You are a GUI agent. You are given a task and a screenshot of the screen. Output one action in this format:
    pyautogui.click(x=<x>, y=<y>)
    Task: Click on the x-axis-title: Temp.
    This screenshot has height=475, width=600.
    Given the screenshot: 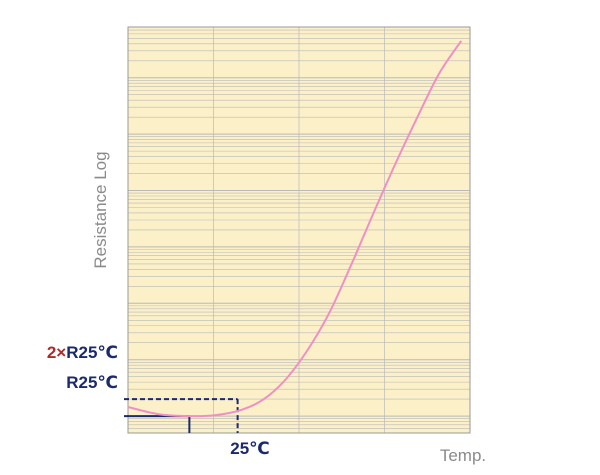 What is the action you would take?
    pyautogui.click(x=463, y=455)
    